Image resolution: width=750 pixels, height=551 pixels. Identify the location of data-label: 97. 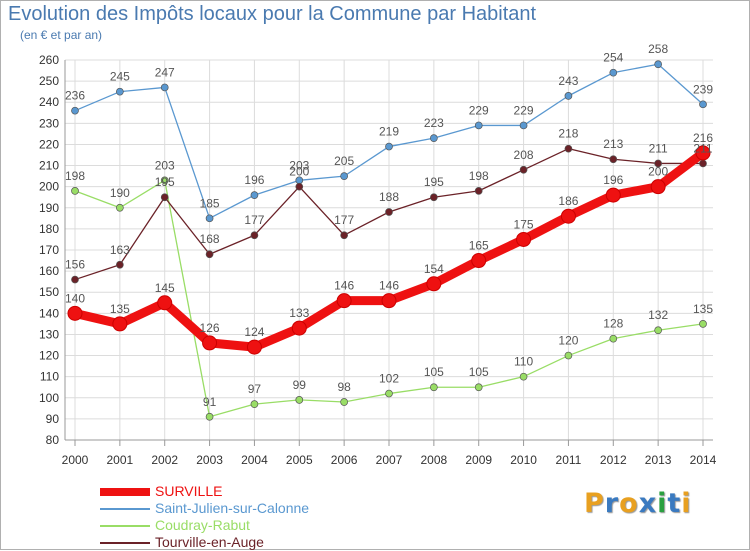
(255, 389).